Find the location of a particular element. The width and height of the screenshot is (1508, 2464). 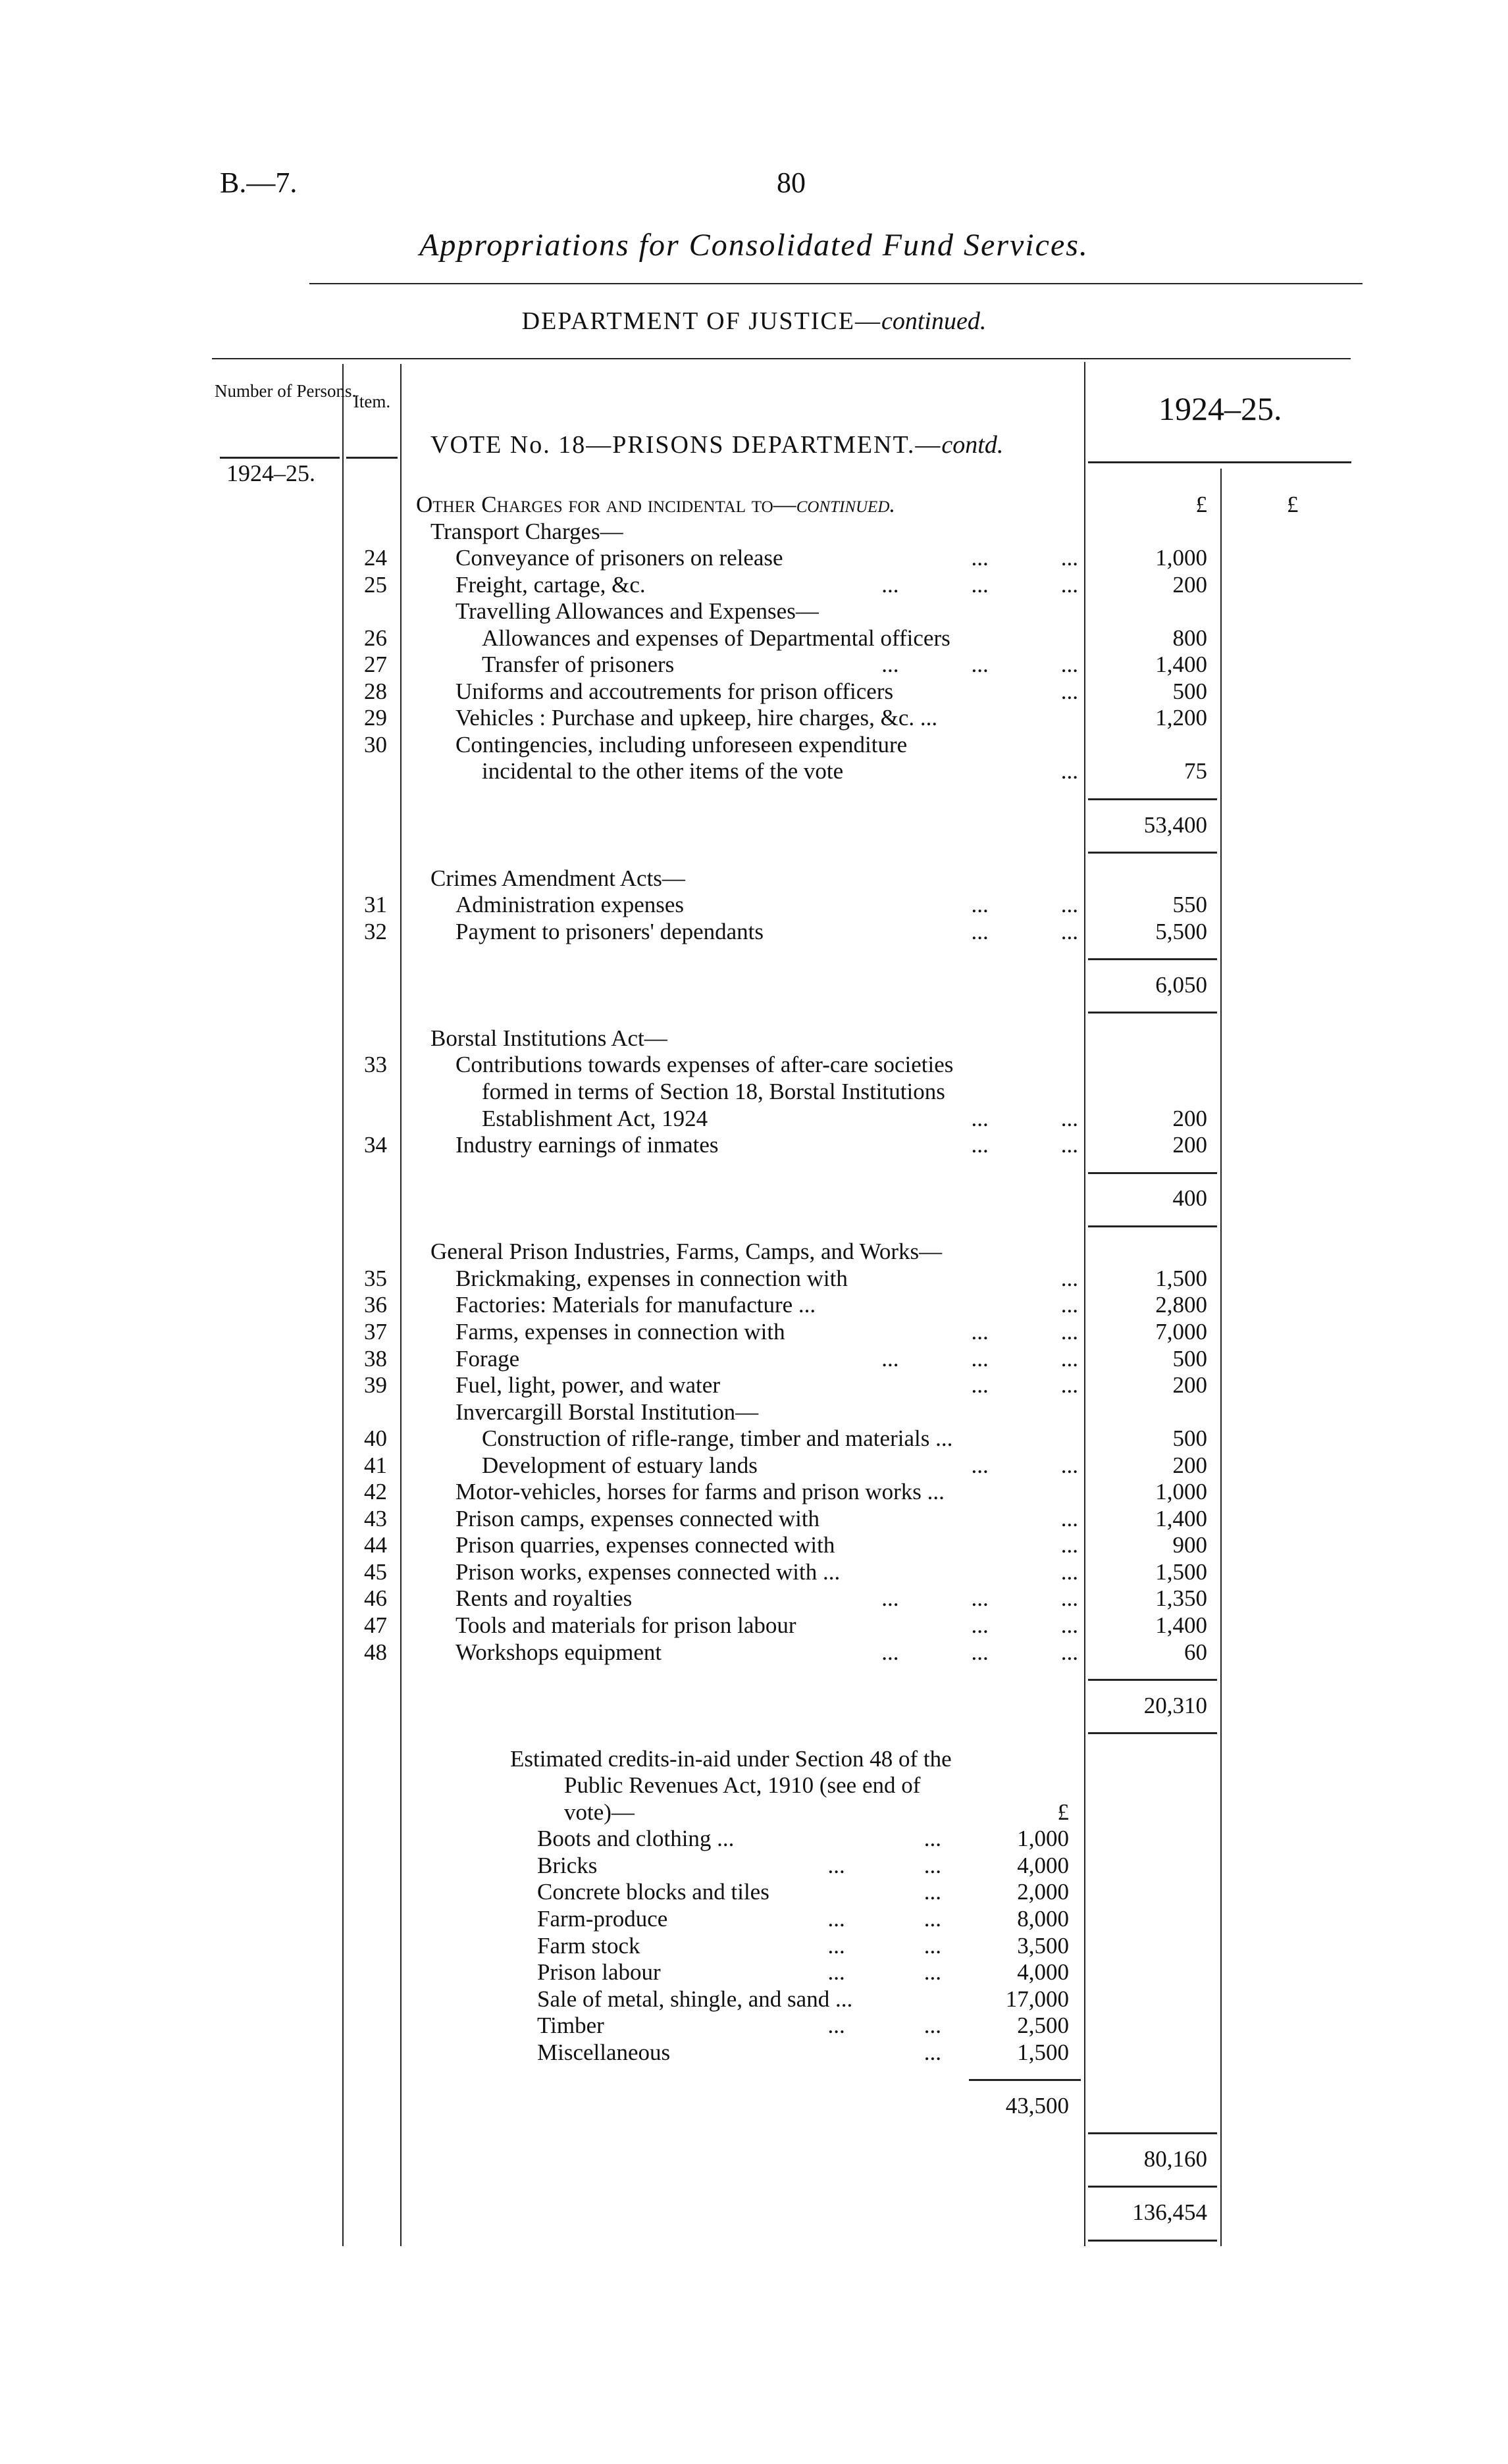

amount-value: 800 is located at coordinates (1190, 638).